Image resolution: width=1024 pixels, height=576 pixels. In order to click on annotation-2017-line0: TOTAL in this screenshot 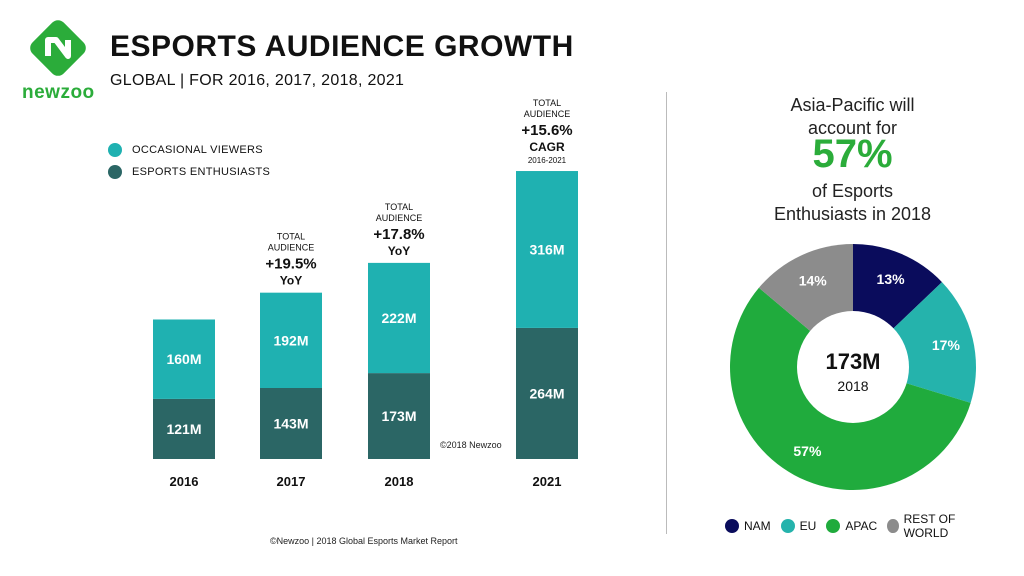, I will do `click(291, 237)`.